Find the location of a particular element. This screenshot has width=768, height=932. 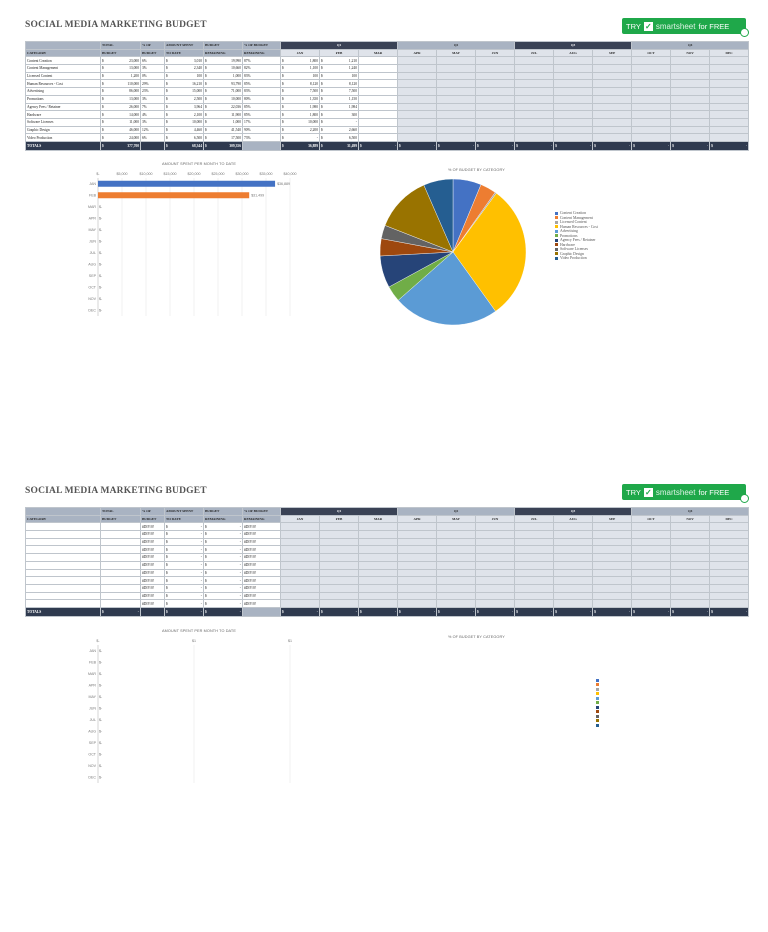

totals-label: TOTALS is located at coordinates (63, 611).